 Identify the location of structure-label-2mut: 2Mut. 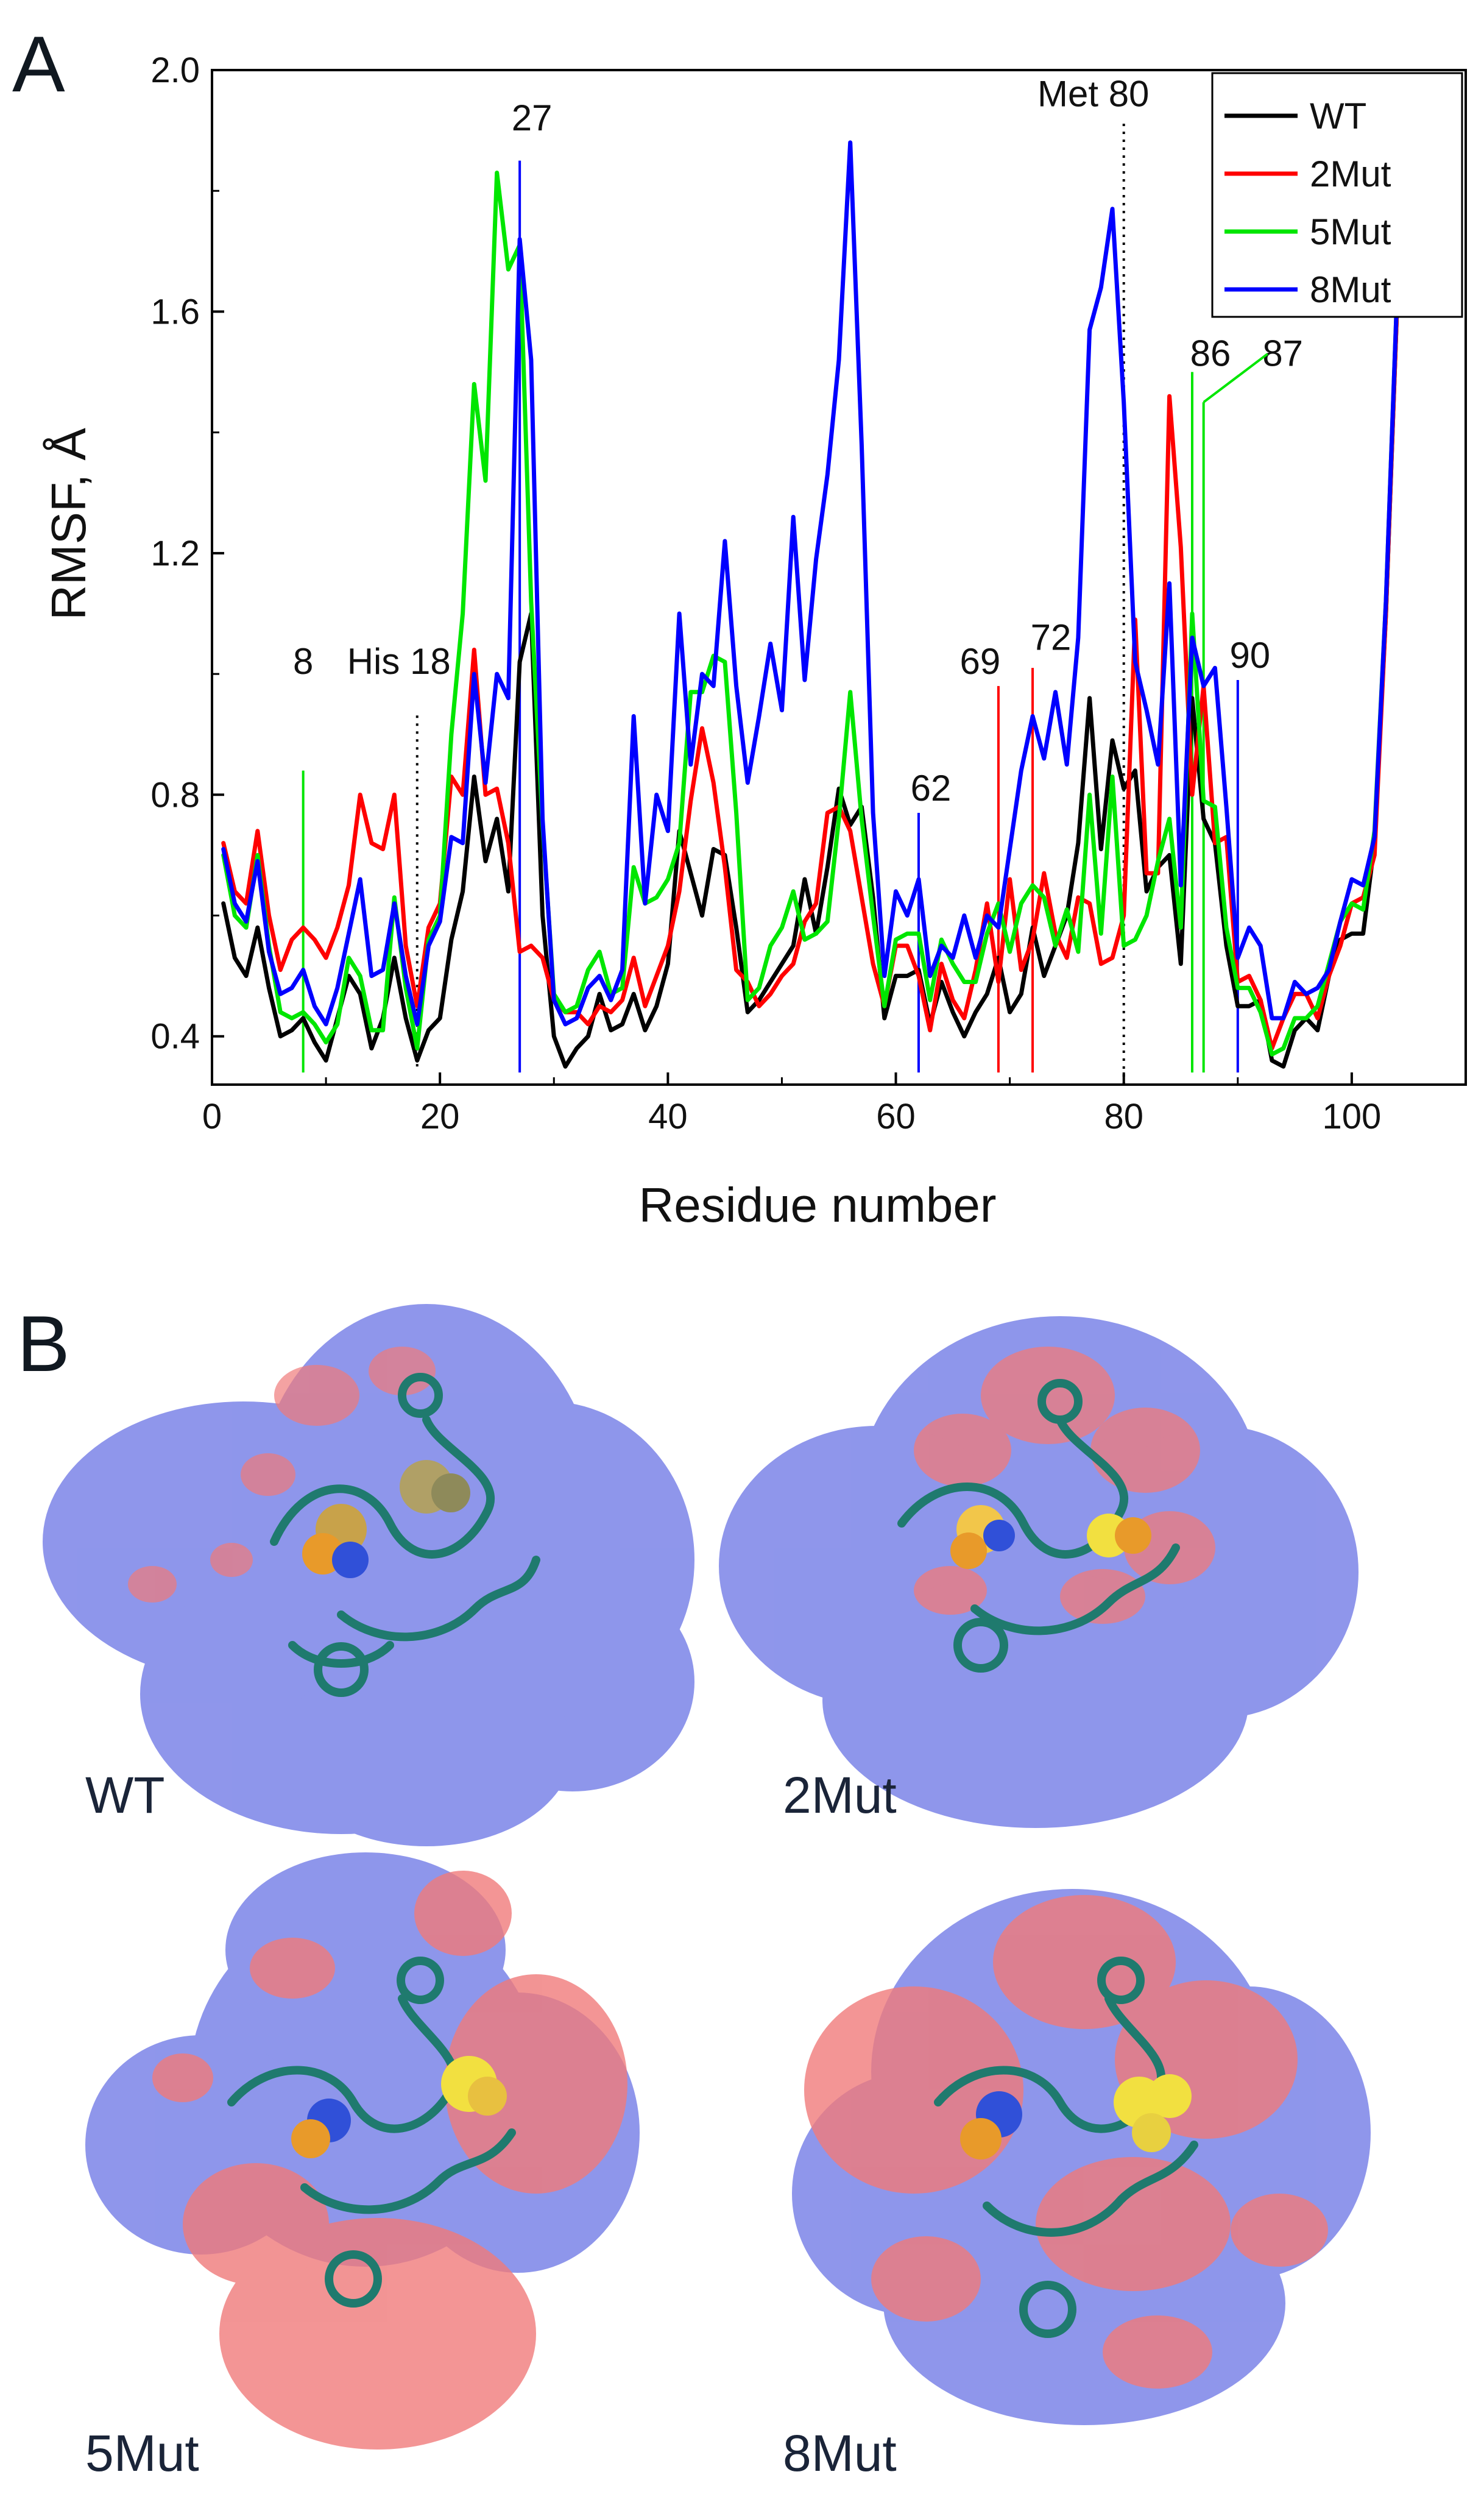
(840, 1795).